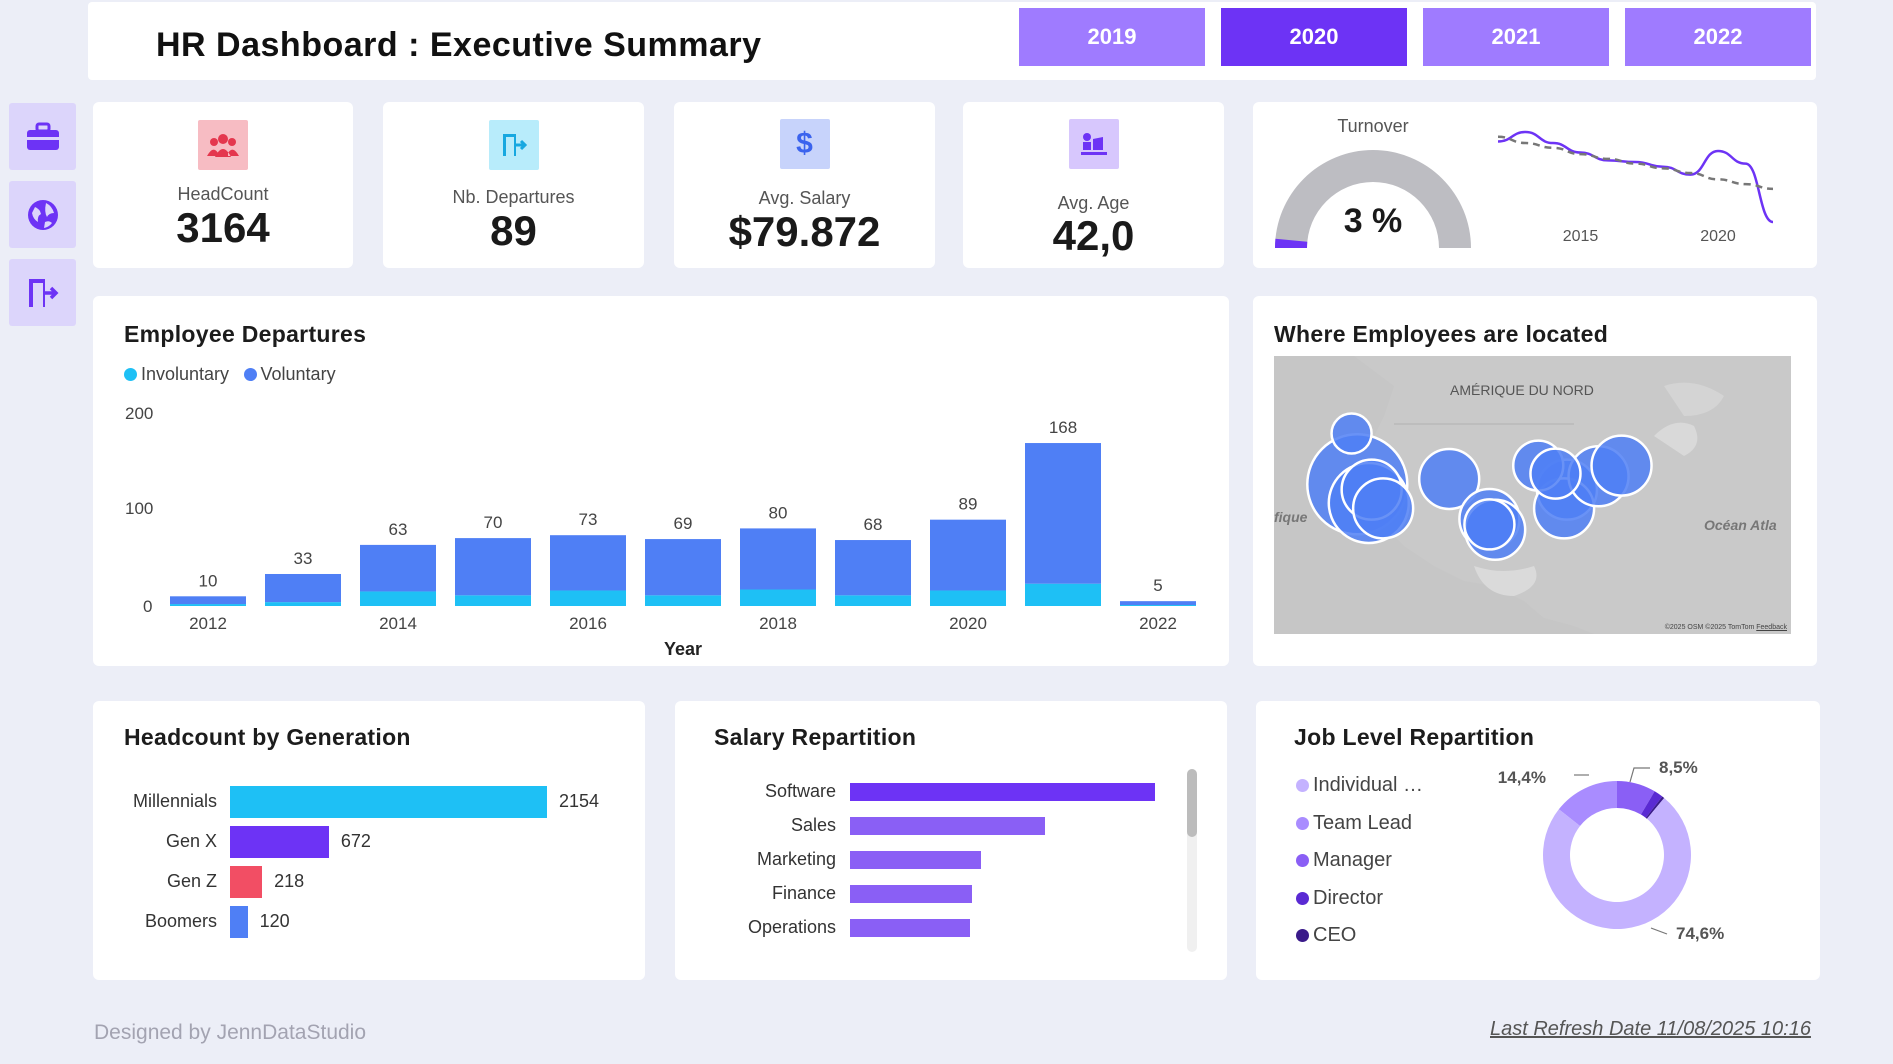 The width and height of the screenshot is (1893, 1064). Describe the element at coordinates (1362, 822) in the screenshot. I see `job-legend-label: Team Lead` at that location.